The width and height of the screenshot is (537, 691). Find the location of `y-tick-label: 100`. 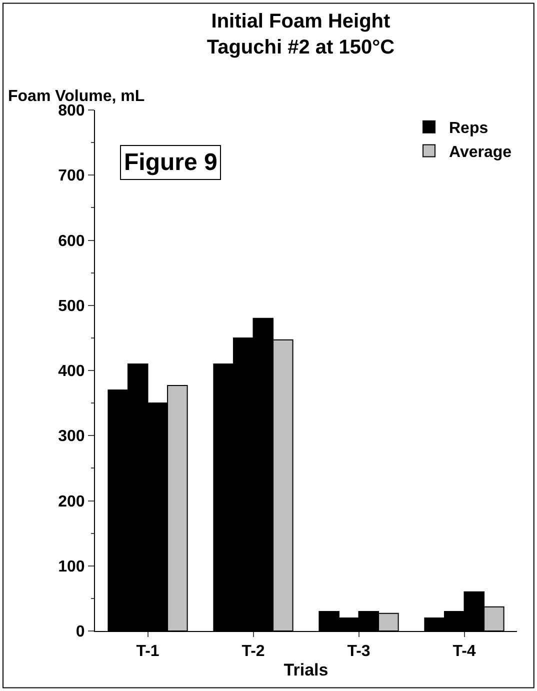

y-tick-label: 100 is located at coordinates (71, 567).